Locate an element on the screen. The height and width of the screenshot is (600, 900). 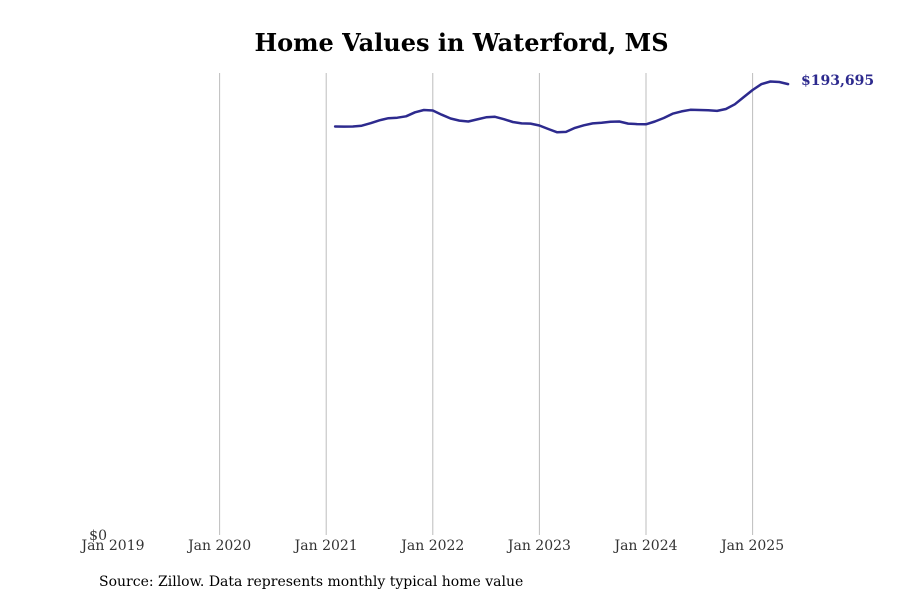
chart-title: Home Values in Waterford, MS is located at coordinates (461, 42).